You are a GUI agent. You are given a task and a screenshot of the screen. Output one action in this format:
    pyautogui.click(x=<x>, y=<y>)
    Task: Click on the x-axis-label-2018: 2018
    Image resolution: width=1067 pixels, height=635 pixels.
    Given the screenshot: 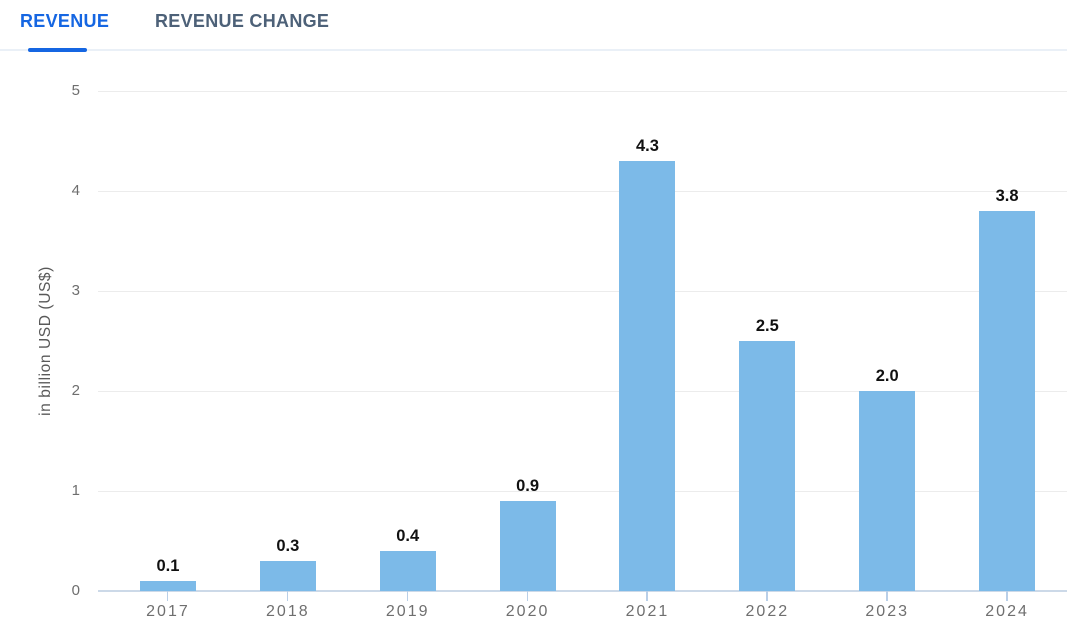 What is the action you would take?
    pyautogui.click(x=288, y=611)
    